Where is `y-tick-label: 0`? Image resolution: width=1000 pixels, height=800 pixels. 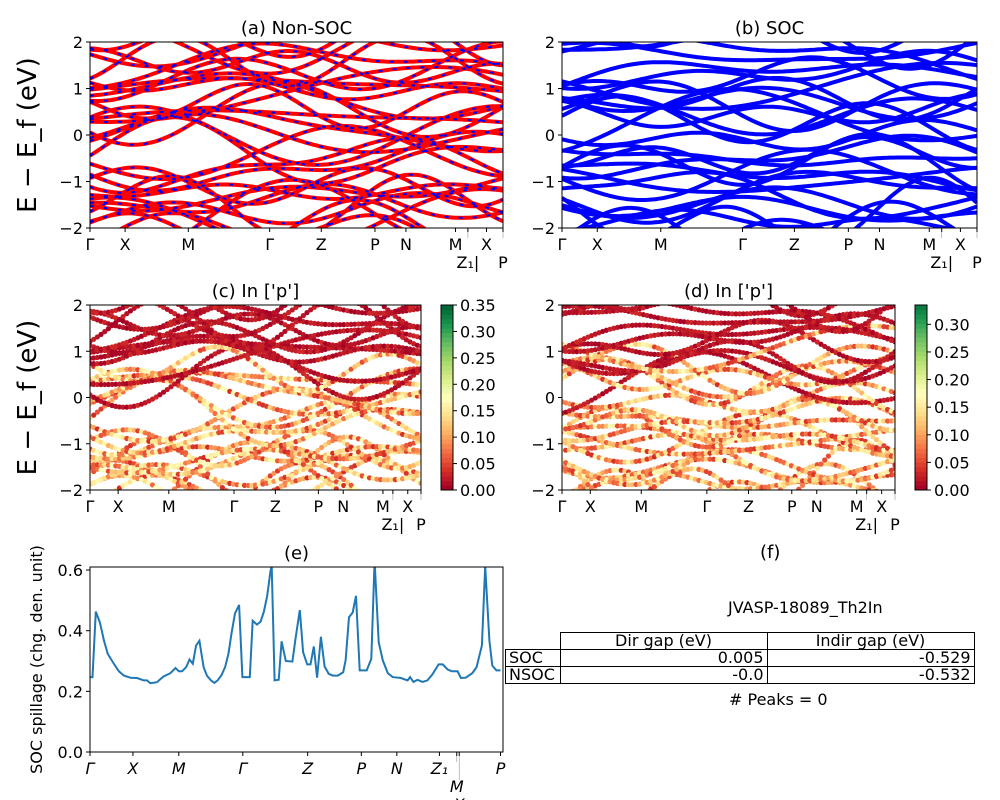
y-tick-label: 0 is located at coordinates (78, 135).